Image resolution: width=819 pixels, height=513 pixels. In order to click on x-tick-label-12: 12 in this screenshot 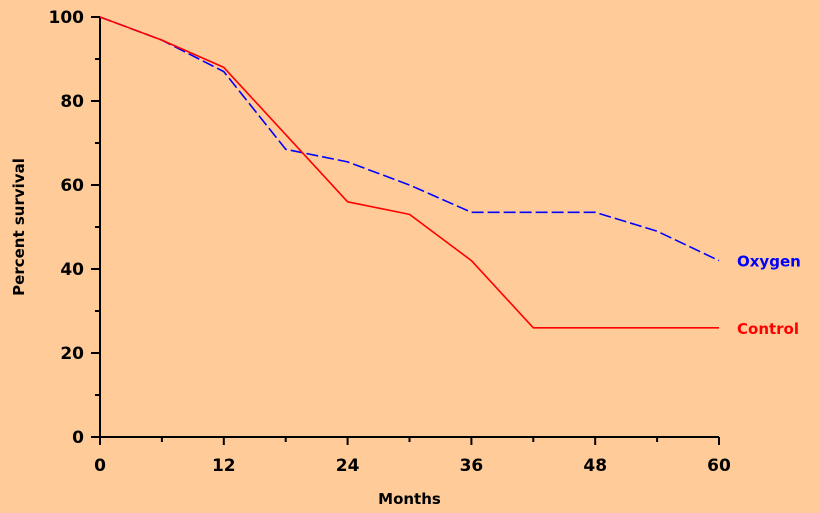, I will do `click(224, 466)`.